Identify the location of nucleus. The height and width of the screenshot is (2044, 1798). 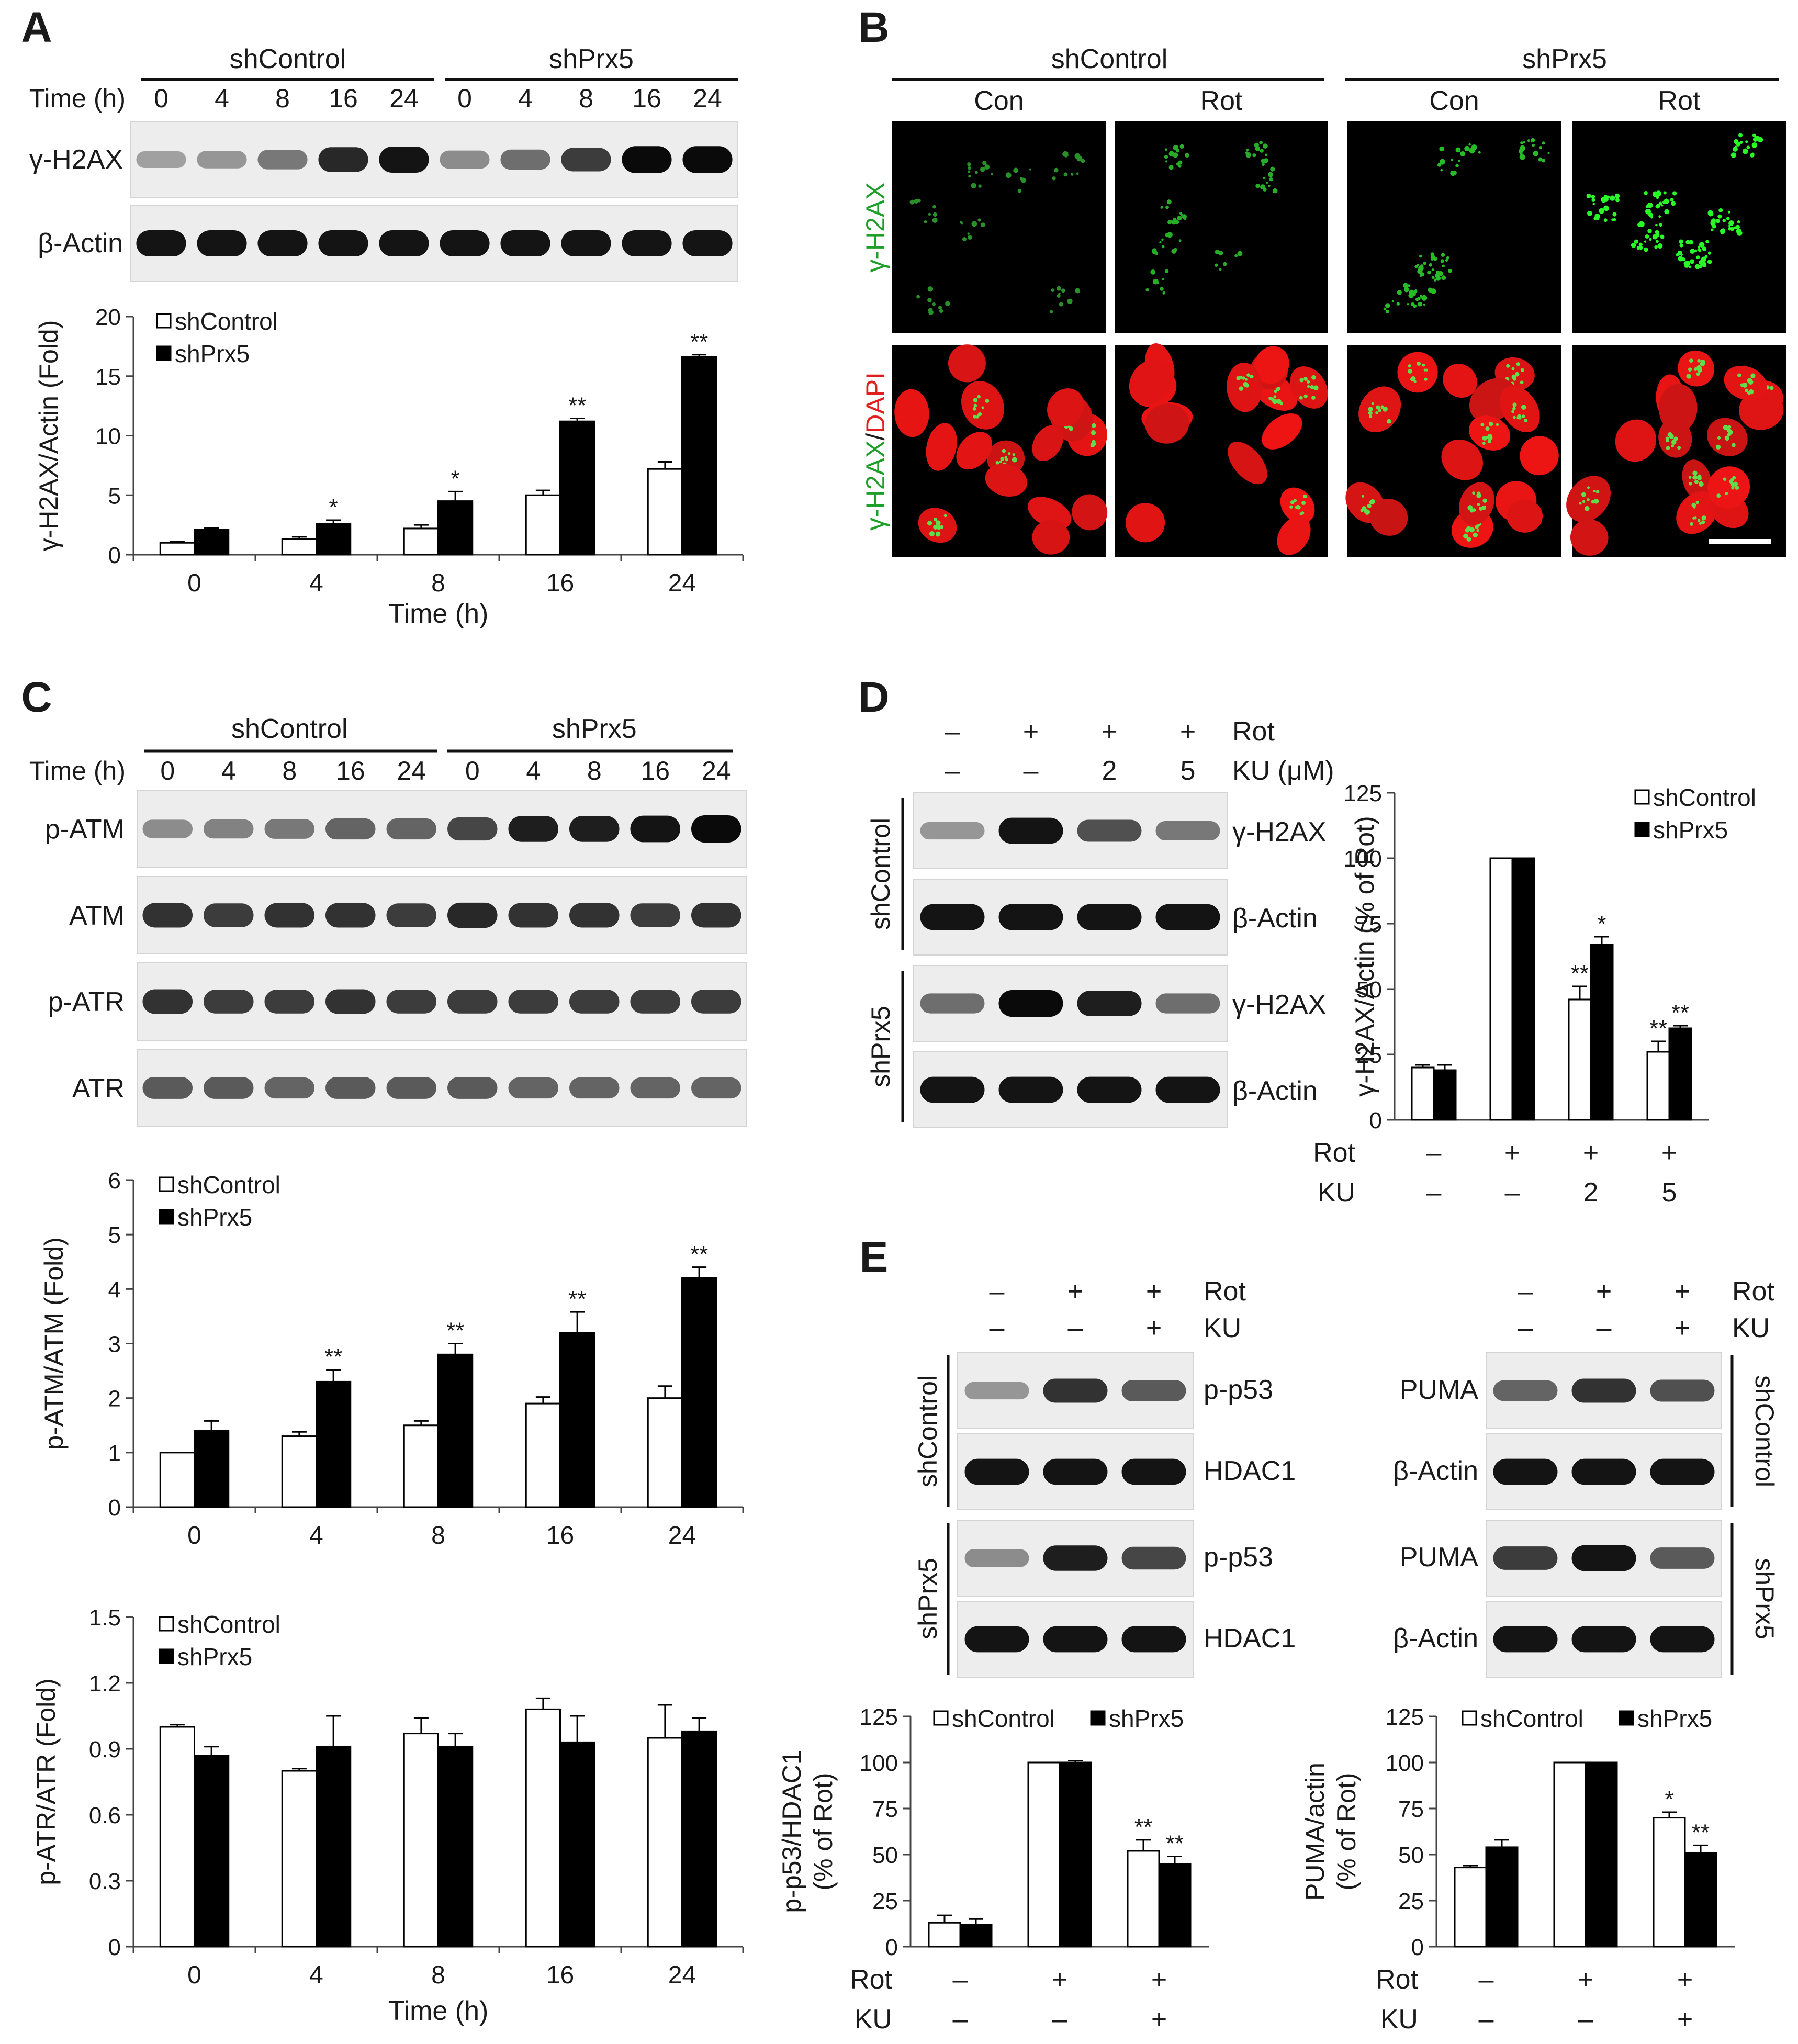
(1167, 424).